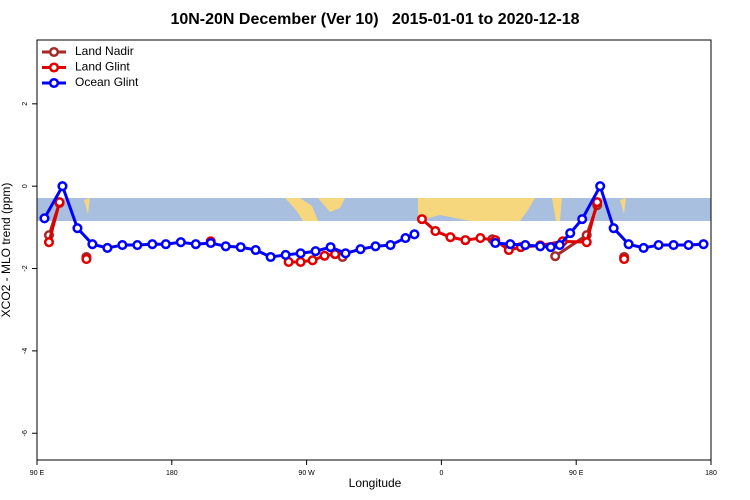 Image resolution: width=750 pixels, height=500 pixels. What do you see at coordinates (25, 268) in the screenshot?
I see `y-tick-label: -2` at bounding box center [25, 268].